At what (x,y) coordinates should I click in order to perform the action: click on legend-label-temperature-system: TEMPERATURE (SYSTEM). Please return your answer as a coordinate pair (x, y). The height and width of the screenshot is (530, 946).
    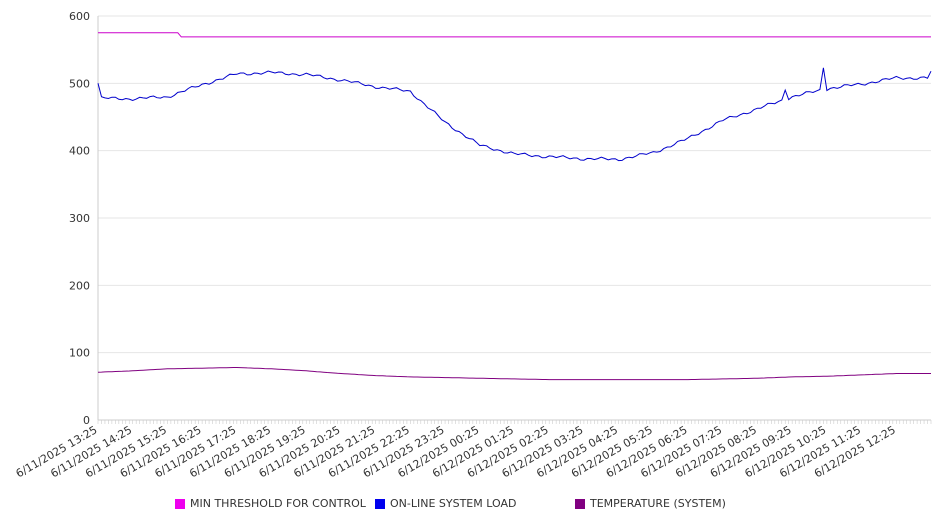
    Looking at the image, I should click on (658, 503).